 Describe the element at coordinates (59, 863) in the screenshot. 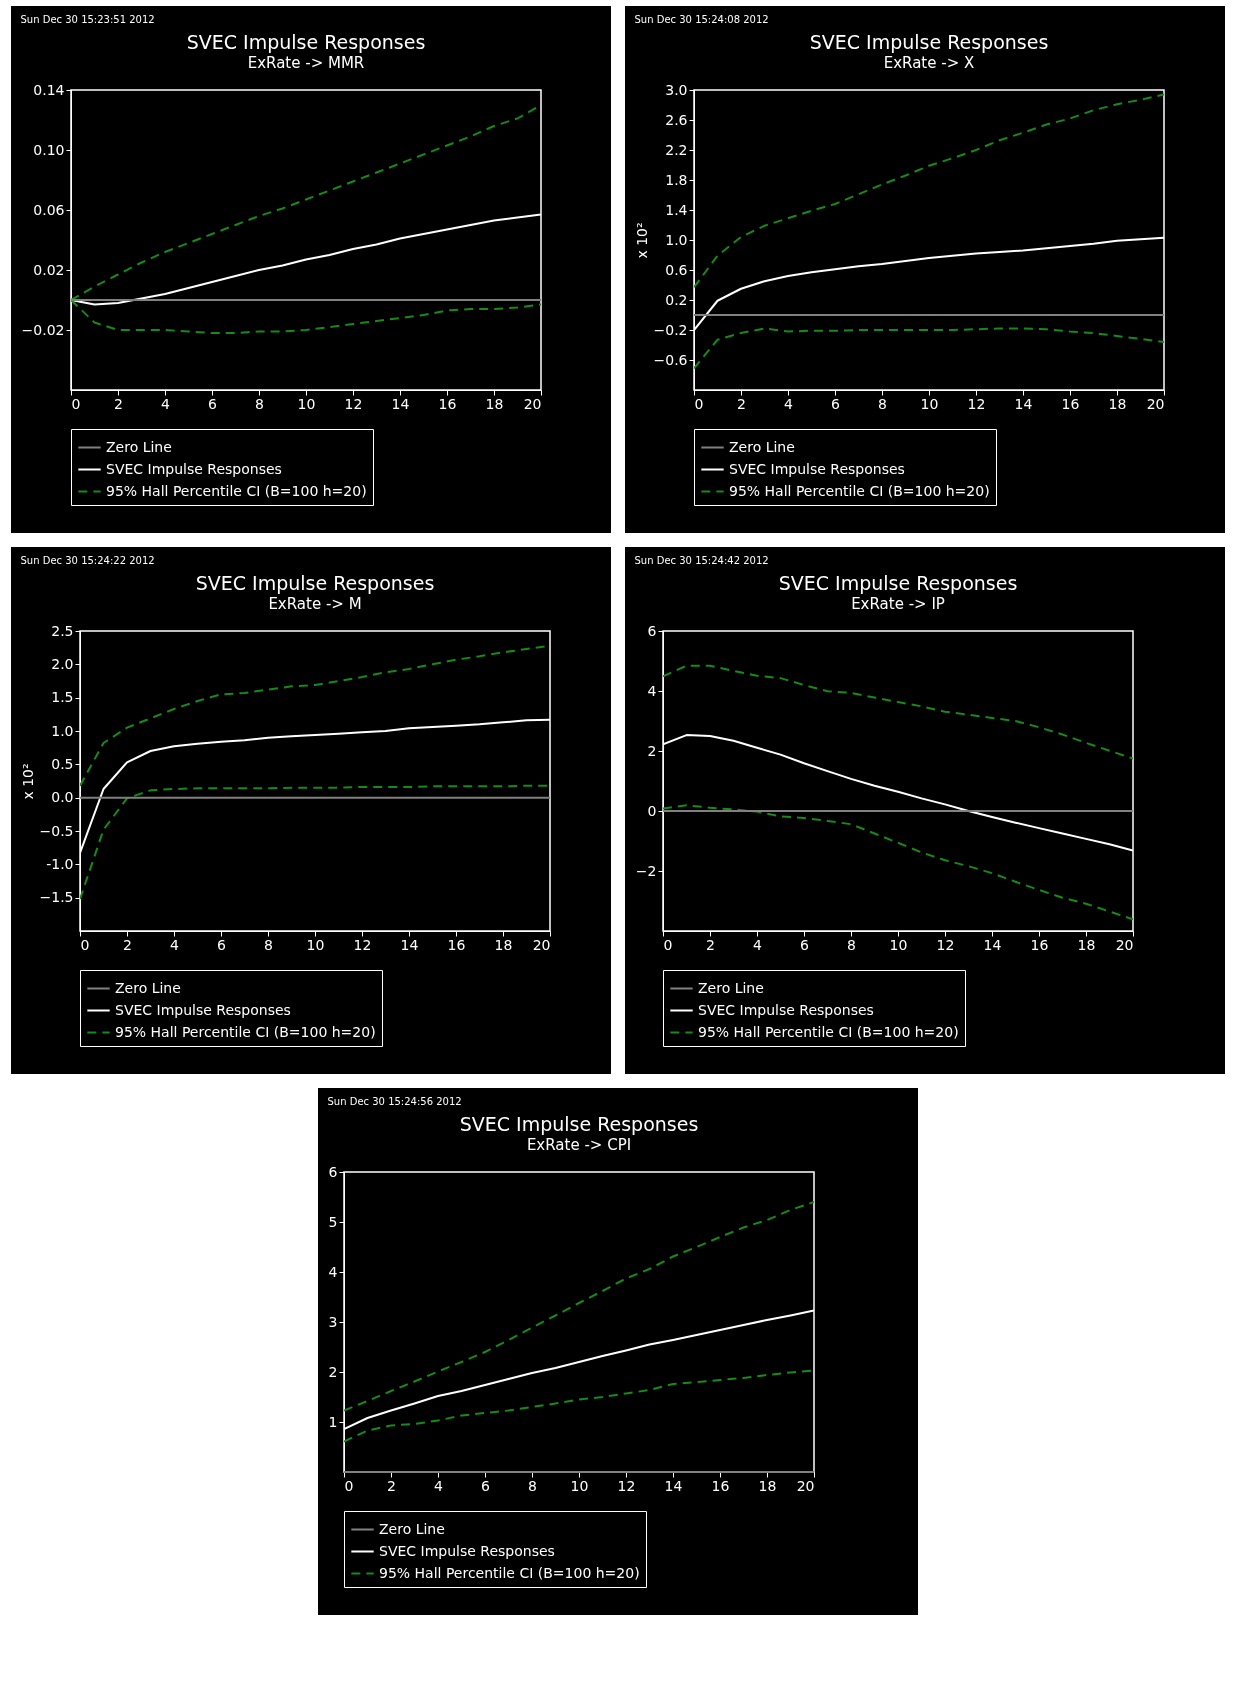

I see `y-tick-label: -1.0` at that location.